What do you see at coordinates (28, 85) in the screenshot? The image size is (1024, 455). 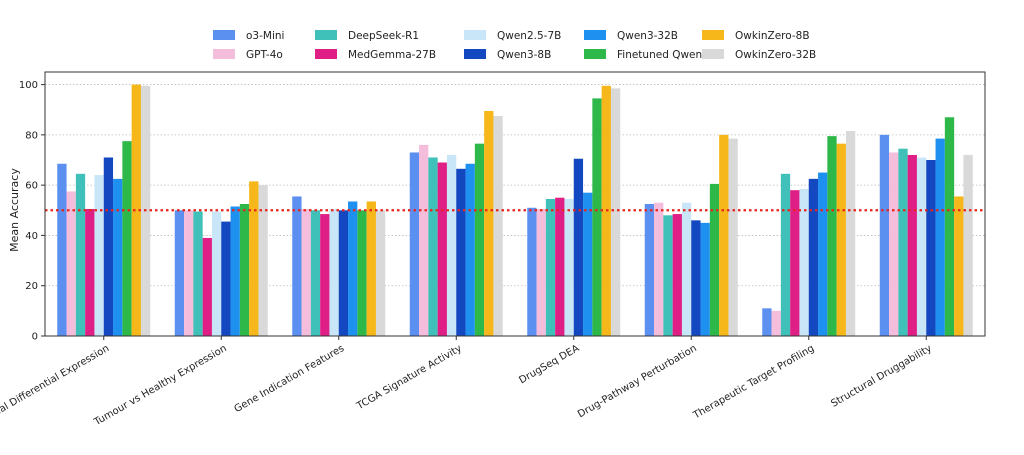 I see `y-tick-label: 100` at bounding box center [28, 85].